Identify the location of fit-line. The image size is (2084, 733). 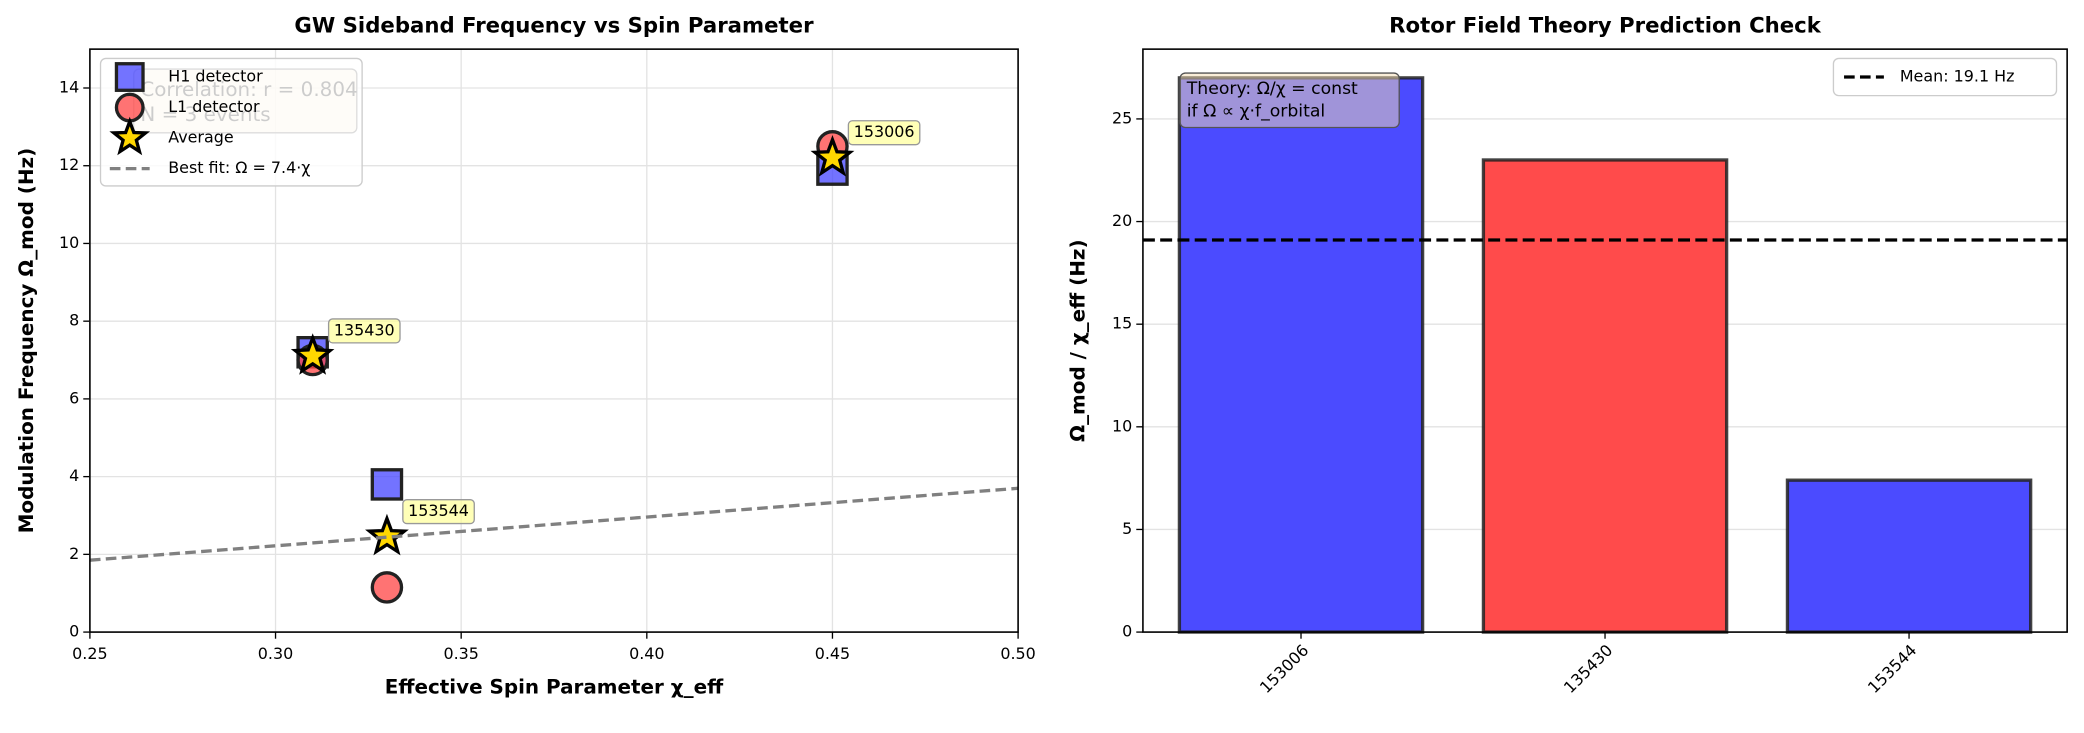
(554, 524).